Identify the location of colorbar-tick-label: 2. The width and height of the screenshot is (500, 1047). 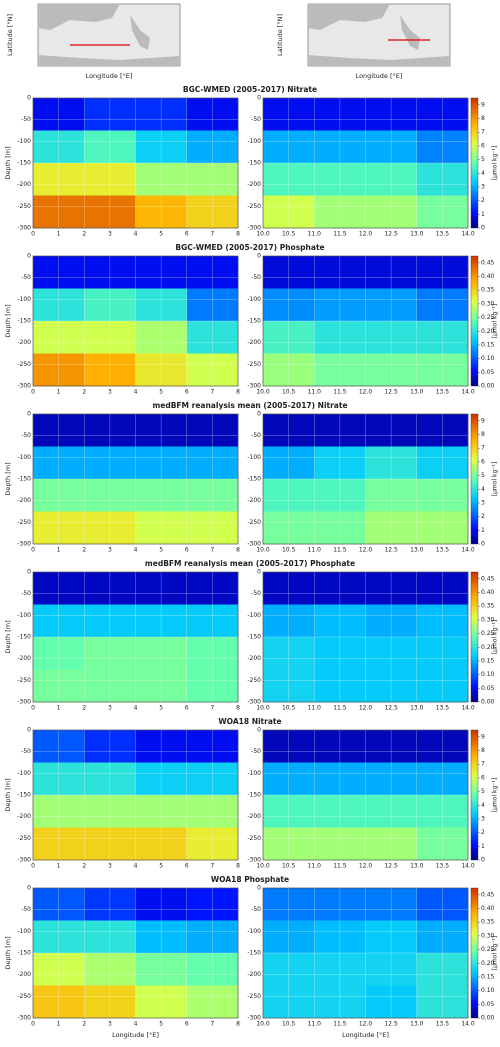
(483, 516).